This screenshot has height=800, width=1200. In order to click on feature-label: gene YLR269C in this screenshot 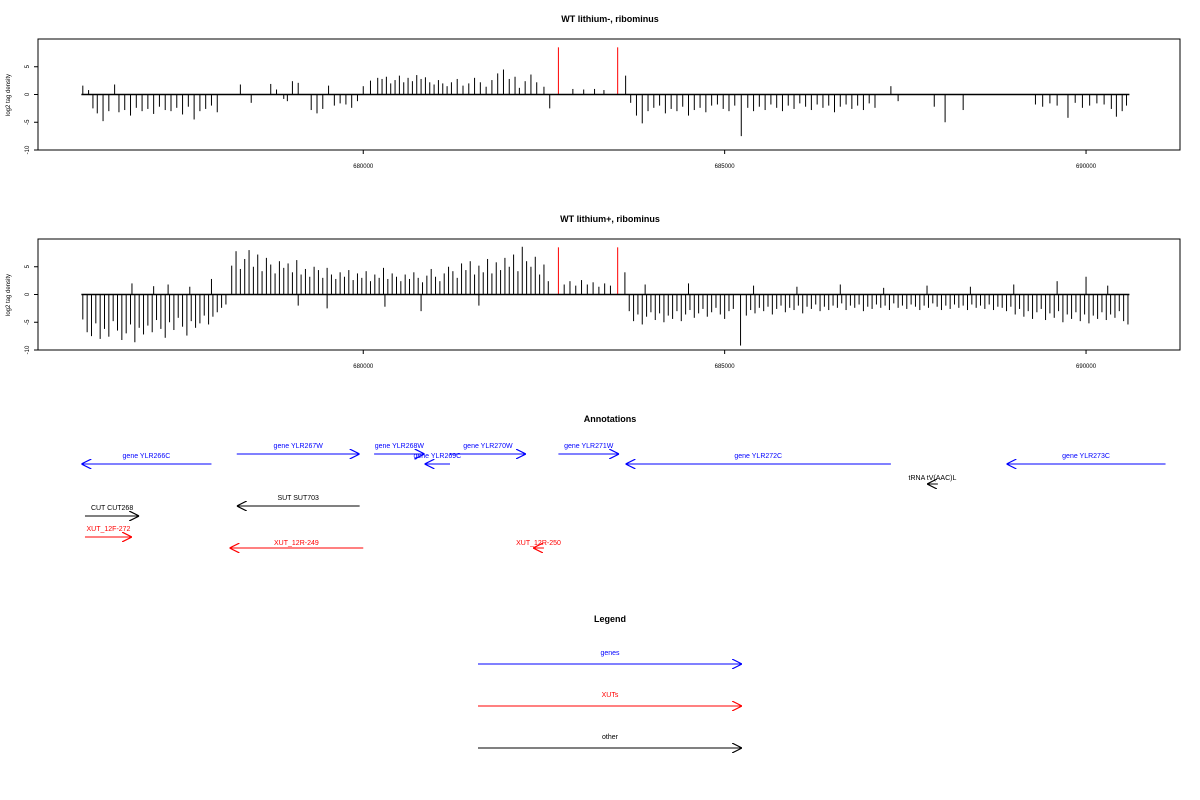, I will do `click(437, 456)`.